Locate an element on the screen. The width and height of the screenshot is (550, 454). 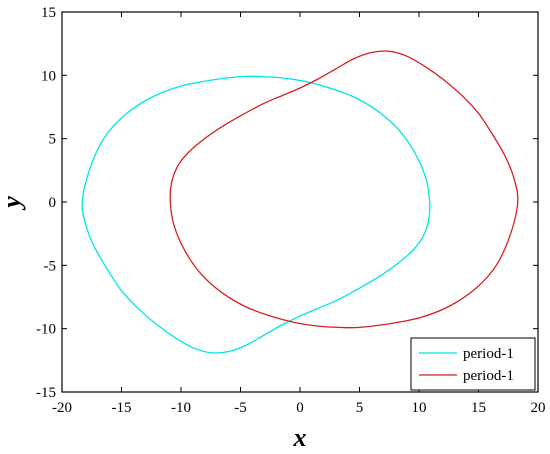
x-tick-label: 15 is located at coordinates (478, 408).